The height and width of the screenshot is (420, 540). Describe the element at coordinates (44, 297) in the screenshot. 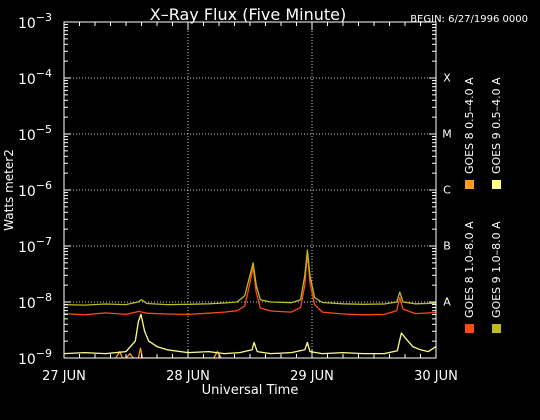

I see `y-tick-exponent: −8` at that location.